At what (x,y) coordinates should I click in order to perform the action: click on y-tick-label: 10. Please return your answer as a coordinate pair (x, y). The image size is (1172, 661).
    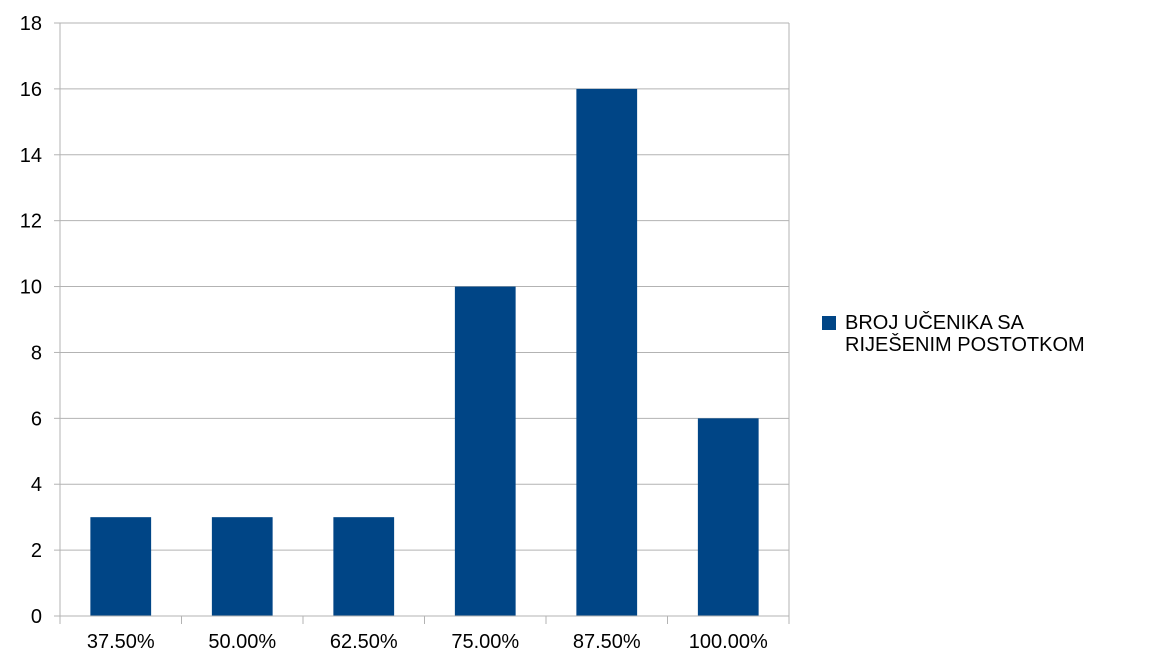
    Looking at the image, I should click on (31, 288).